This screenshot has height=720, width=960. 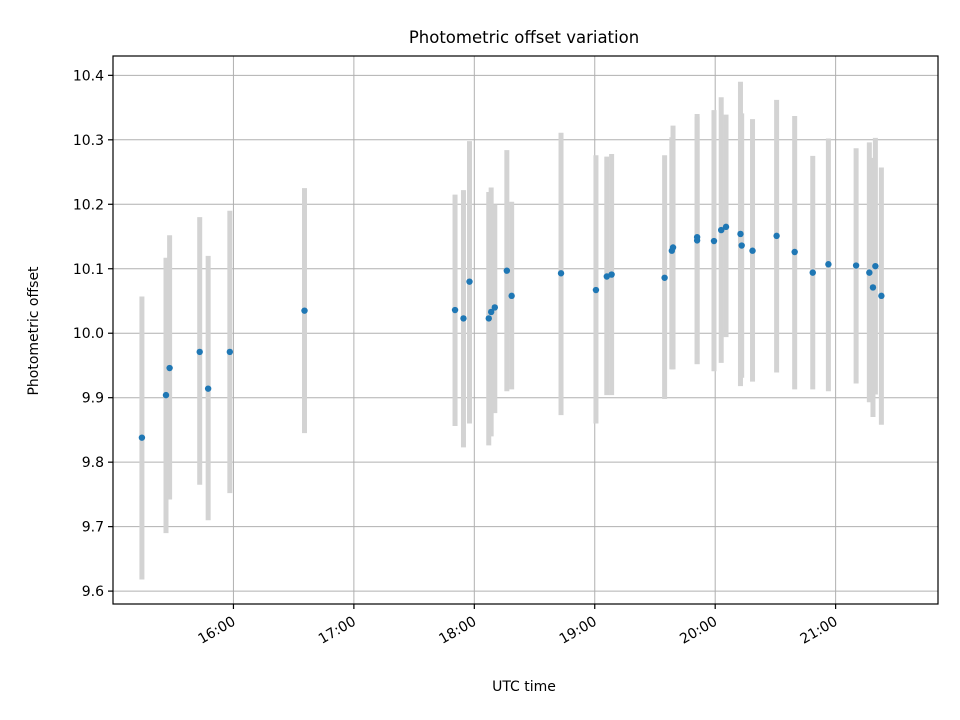 I want to click on y-tick-label: 10.1, so click(x=88, y=270).